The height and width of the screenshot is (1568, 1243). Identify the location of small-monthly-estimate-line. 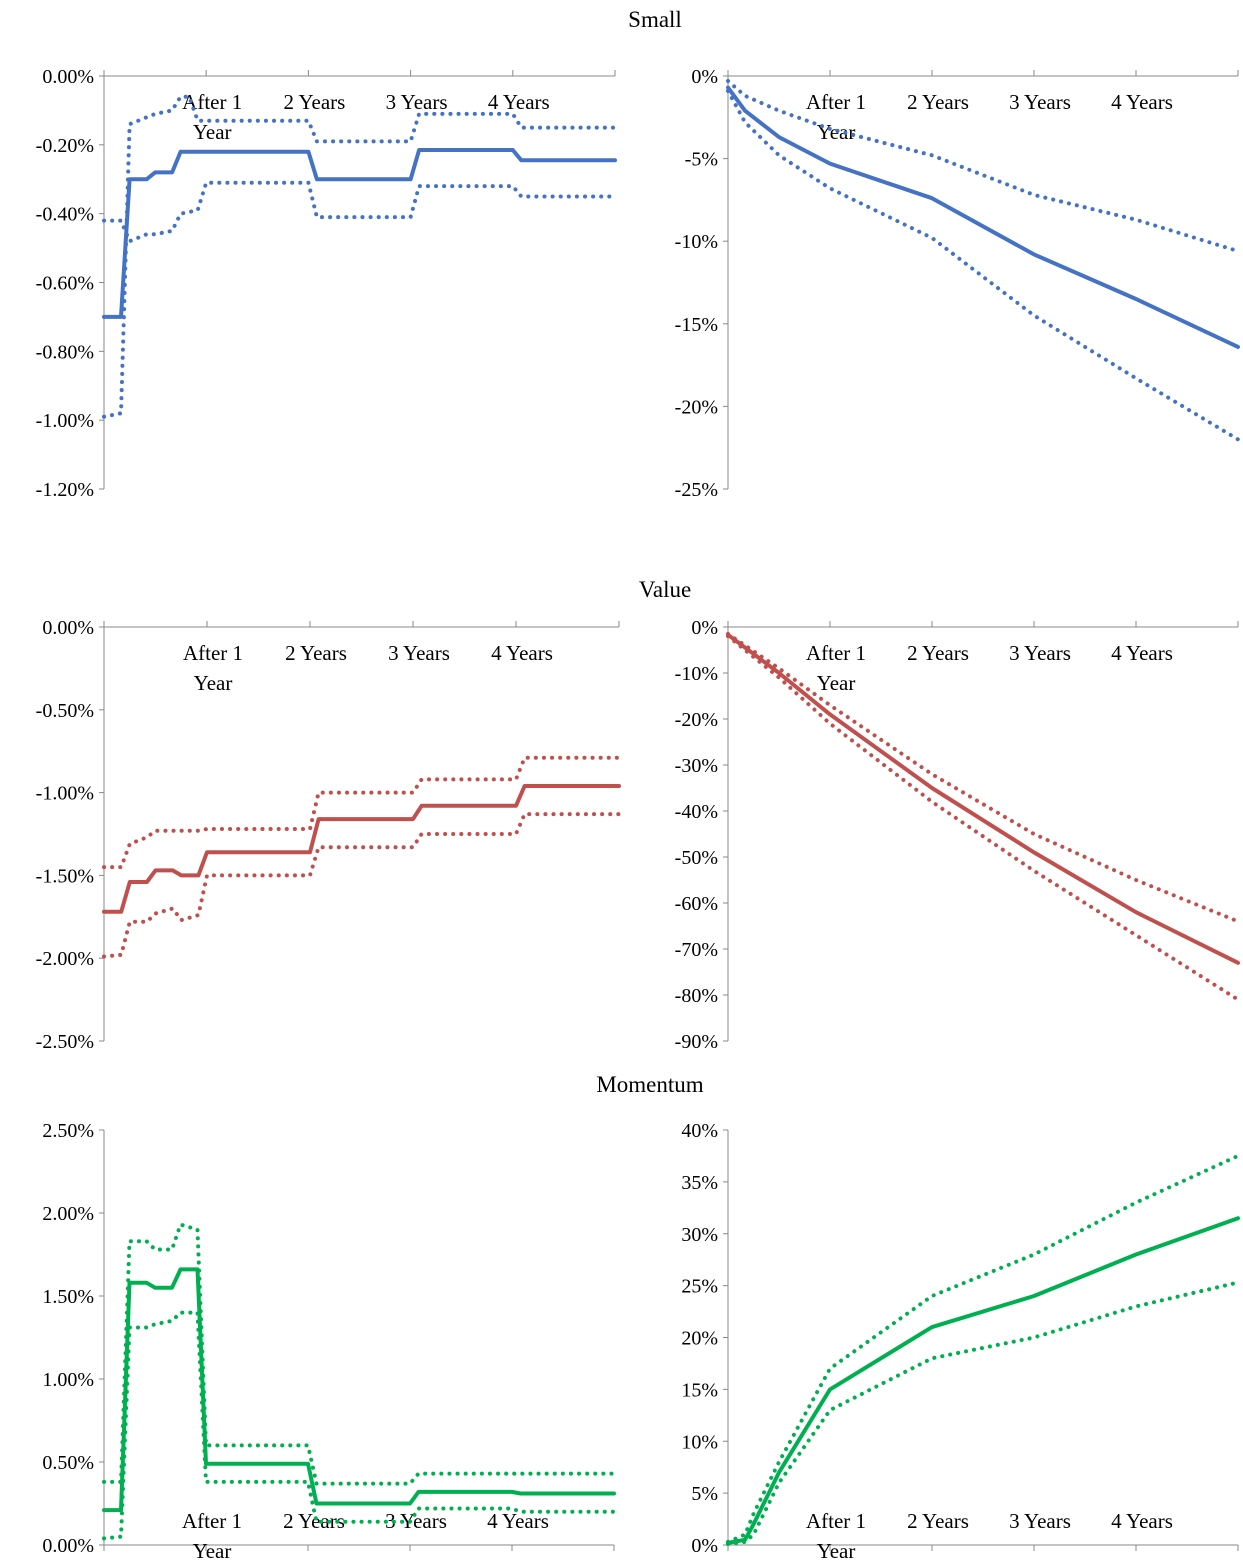
(359, 233).